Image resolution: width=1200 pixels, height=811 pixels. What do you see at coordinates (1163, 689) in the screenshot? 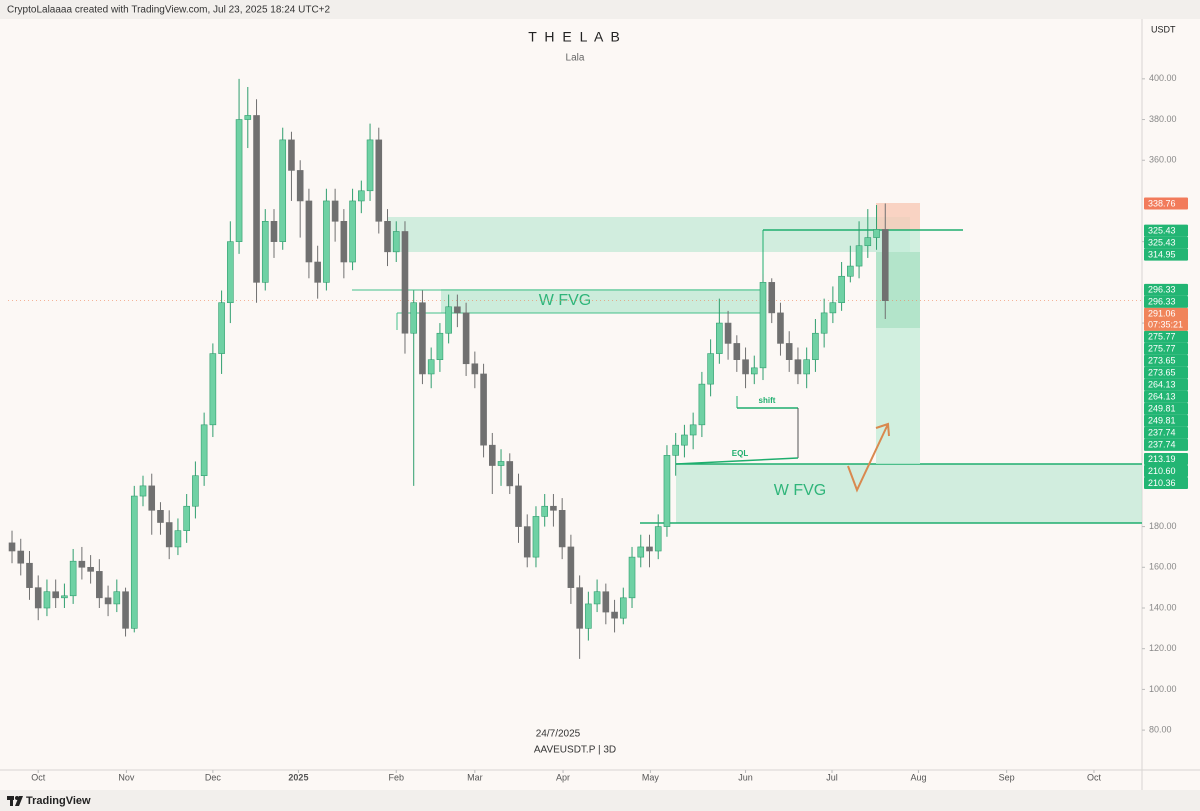
I see `y-tick-label: 100.00` at bounding box center [1163, 689].